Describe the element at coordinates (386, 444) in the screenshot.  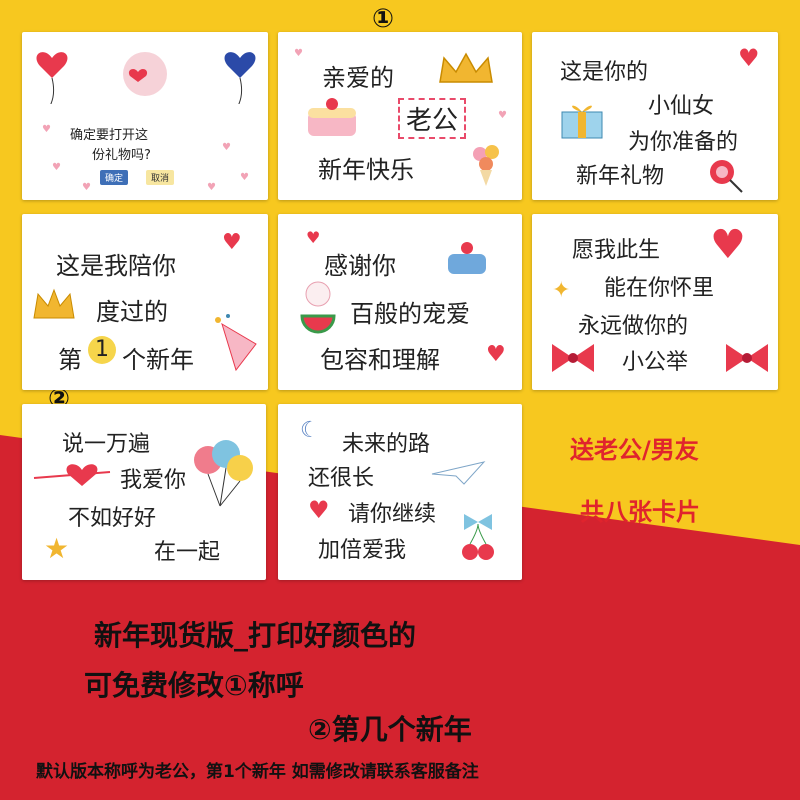
I see `card8-line1: 未来的路` at that location.